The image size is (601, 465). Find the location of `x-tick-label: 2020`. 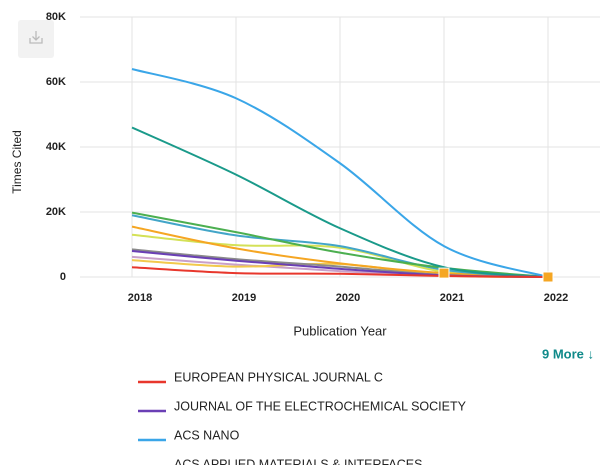

x-tick-label: 2020 is located at coordinates (348, 298).